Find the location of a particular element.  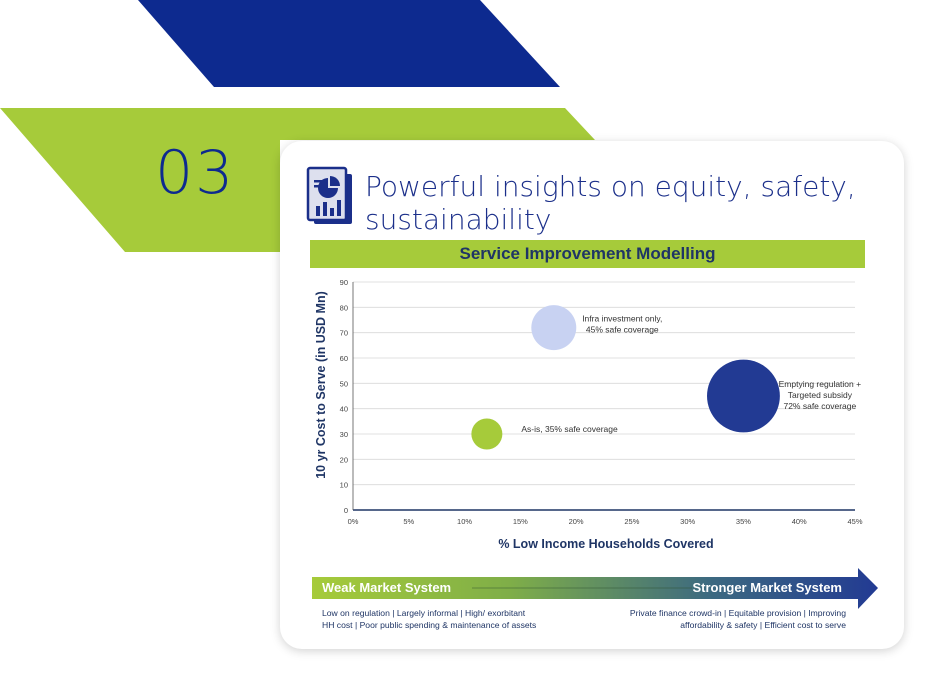

navy-chevron-shape is located at coordinates (349, 43).